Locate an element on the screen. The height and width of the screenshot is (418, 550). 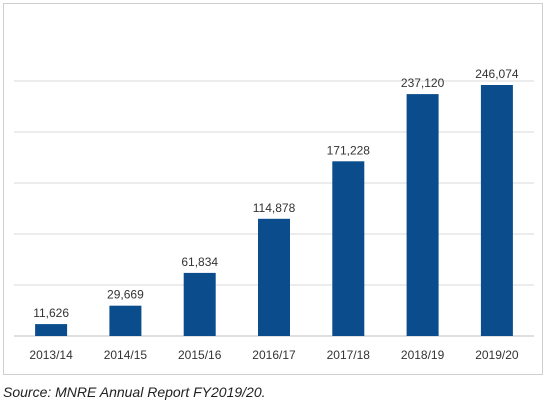
source-note: Source: MNRE Annual Report FY2019/20. is located at coordinates (134, 392).